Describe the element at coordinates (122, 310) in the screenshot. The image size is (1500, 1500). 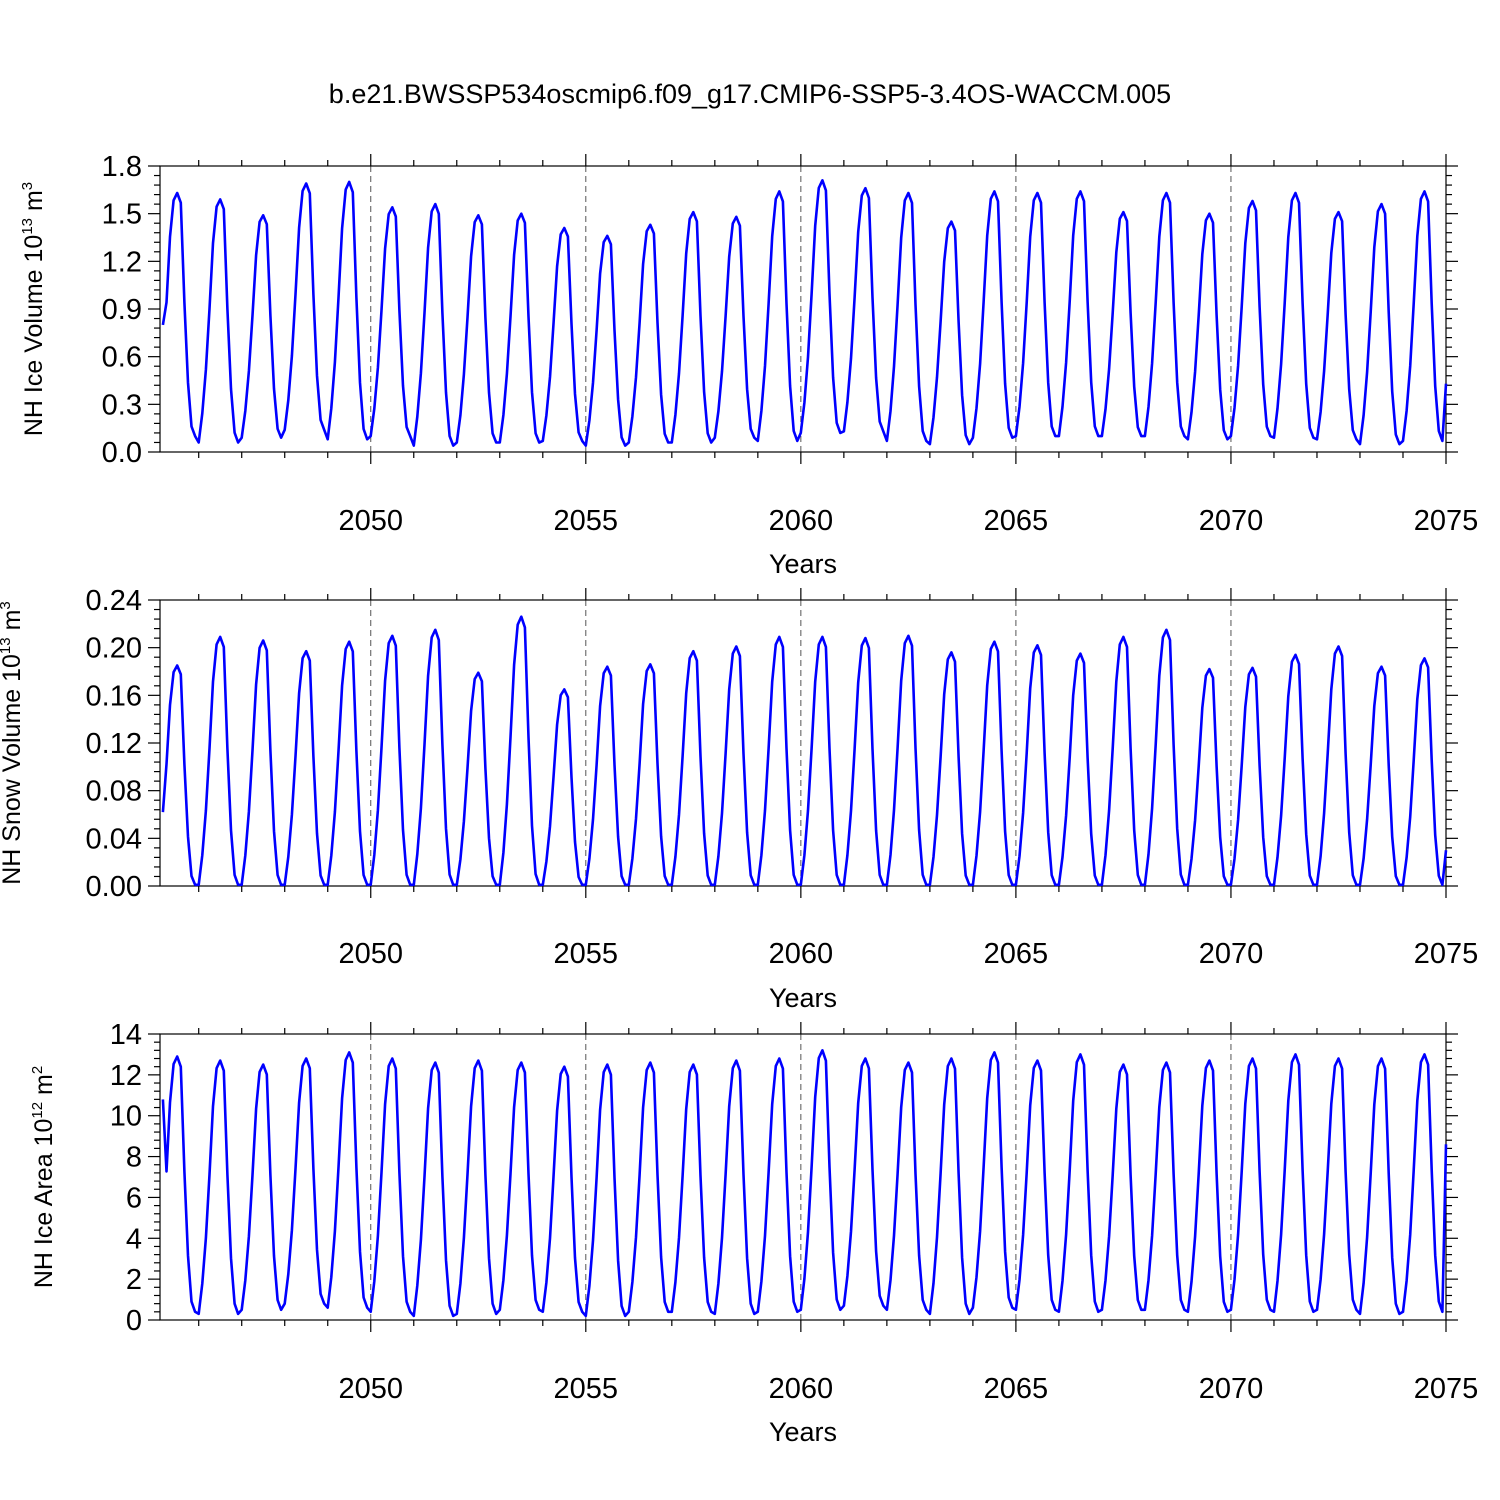
I see `y-tick-label: 0.9` at that location.